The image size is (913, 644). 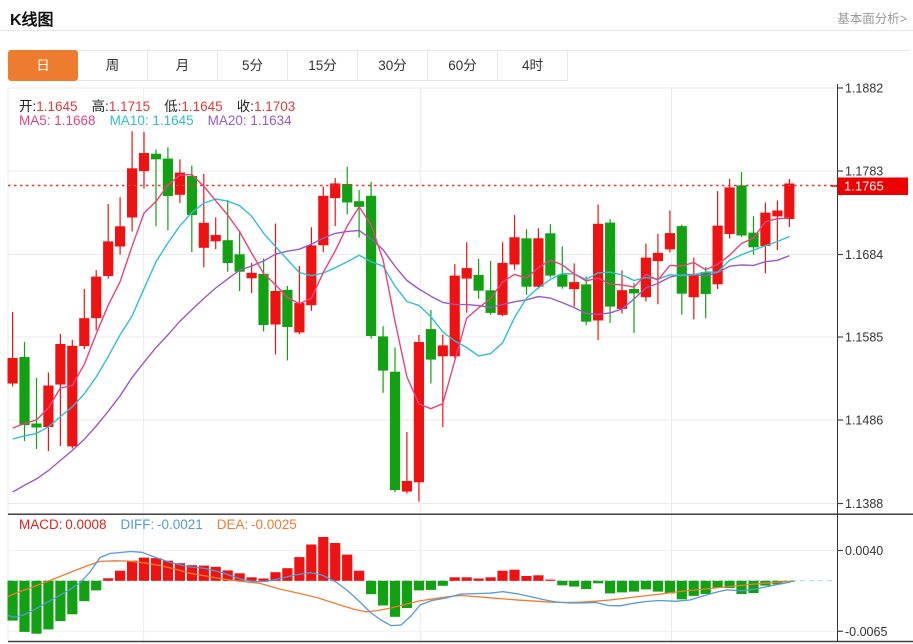 I want to click on svg-text: -0.0065, so click(x=866, y=632).